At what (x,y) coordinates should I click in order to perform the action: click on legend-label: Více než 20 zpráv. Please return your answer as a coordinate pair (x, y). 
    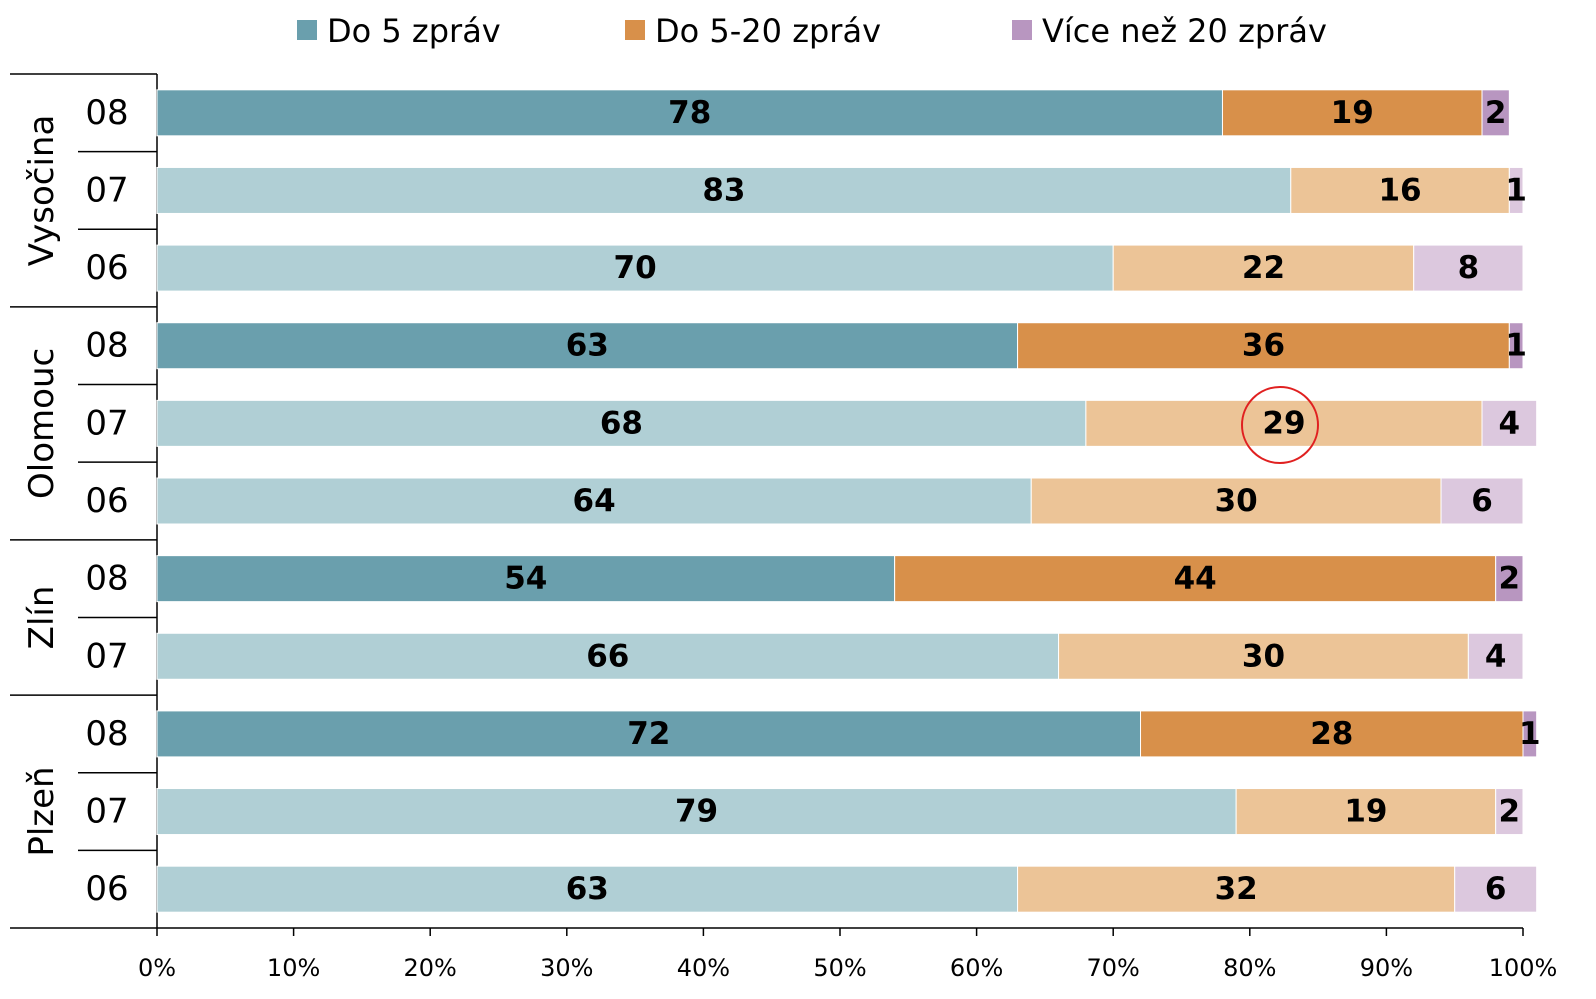
    Looking at the image, I should click on (1184, 31).